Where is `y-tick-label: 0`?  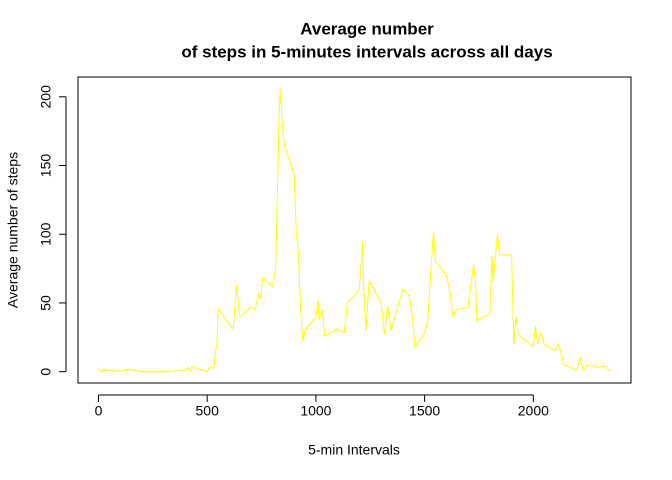
y-tick-label: 0 is located at coordinates (46, 372).